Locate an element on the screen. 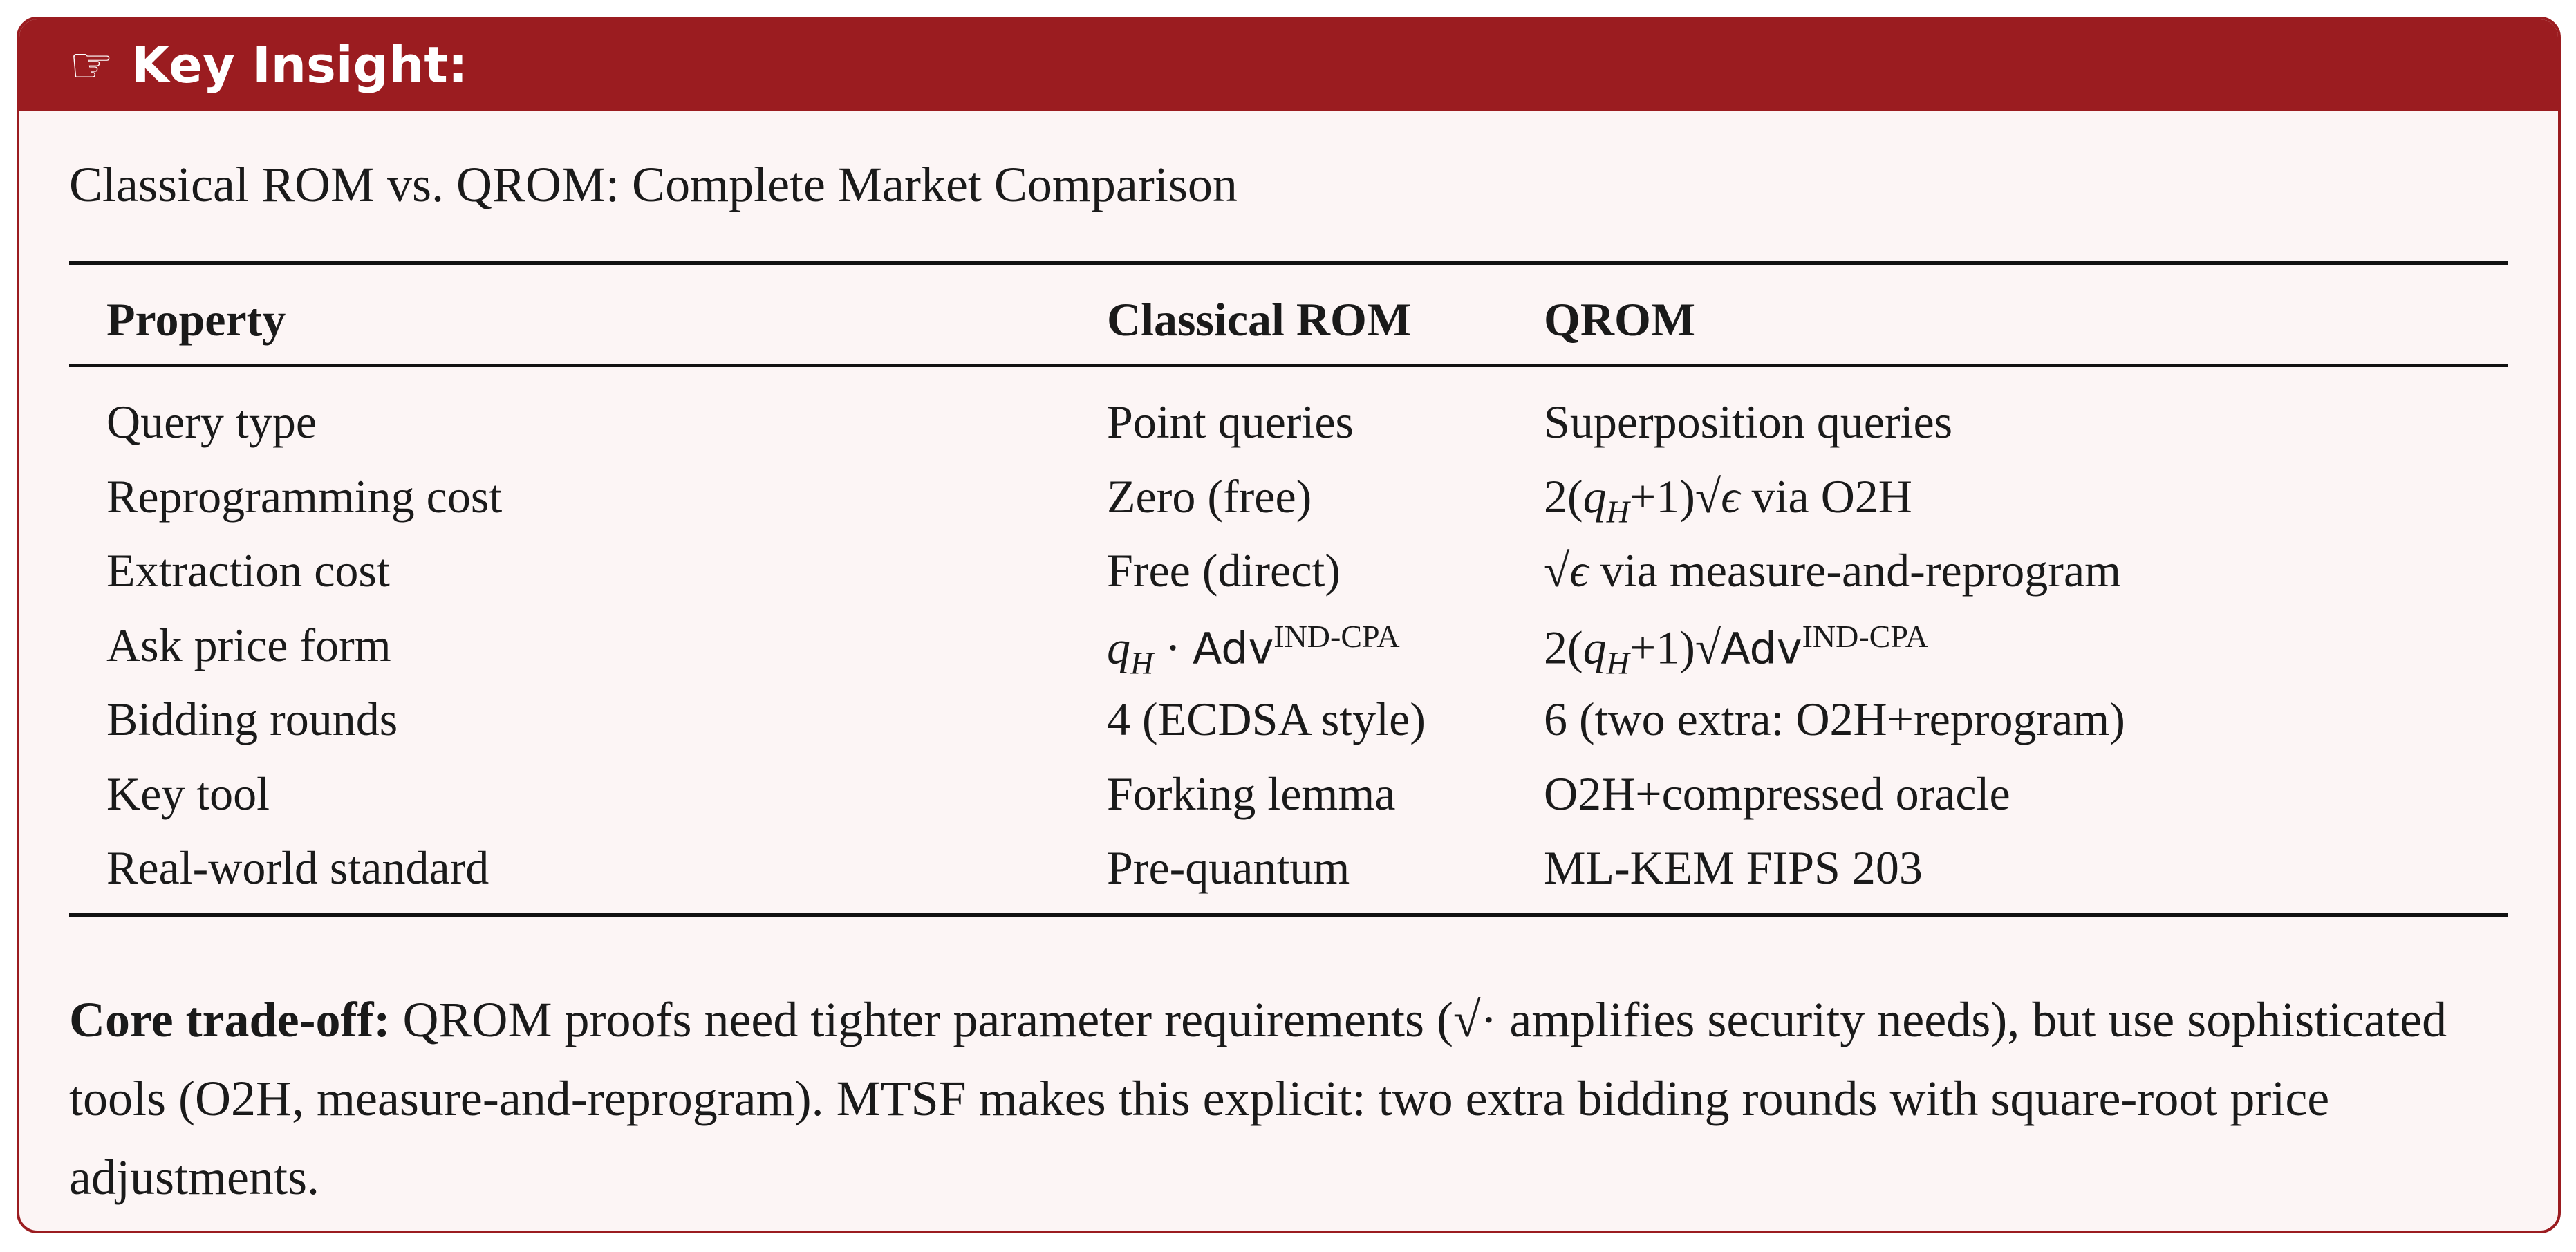  table-cell: Pre-quantum is located at coordinates (1228, 867).